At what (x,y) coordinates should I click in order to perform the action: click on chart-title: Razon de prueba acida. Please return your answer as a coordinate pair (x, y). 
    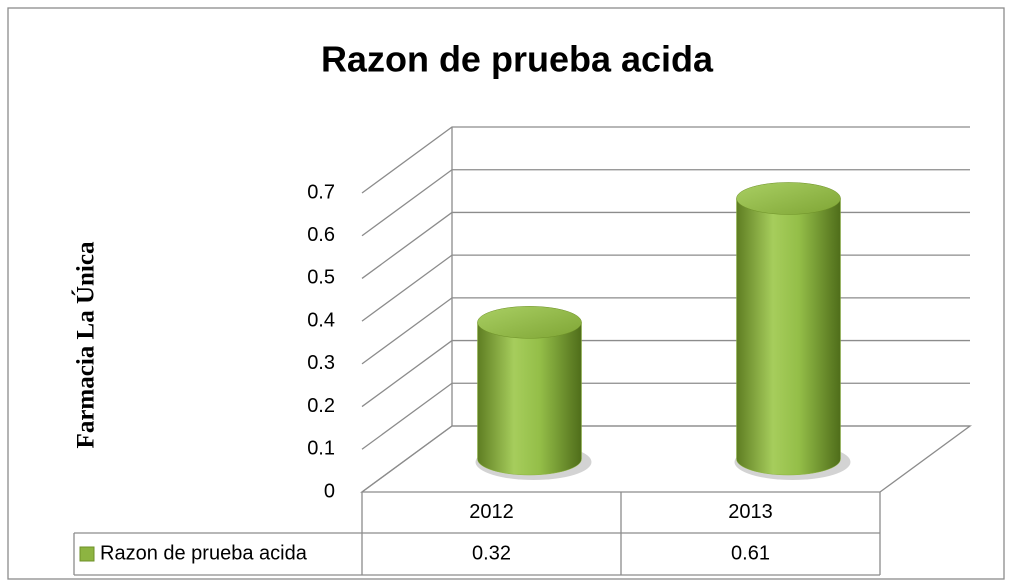
    Looking at the image, I should click on (517, 59).